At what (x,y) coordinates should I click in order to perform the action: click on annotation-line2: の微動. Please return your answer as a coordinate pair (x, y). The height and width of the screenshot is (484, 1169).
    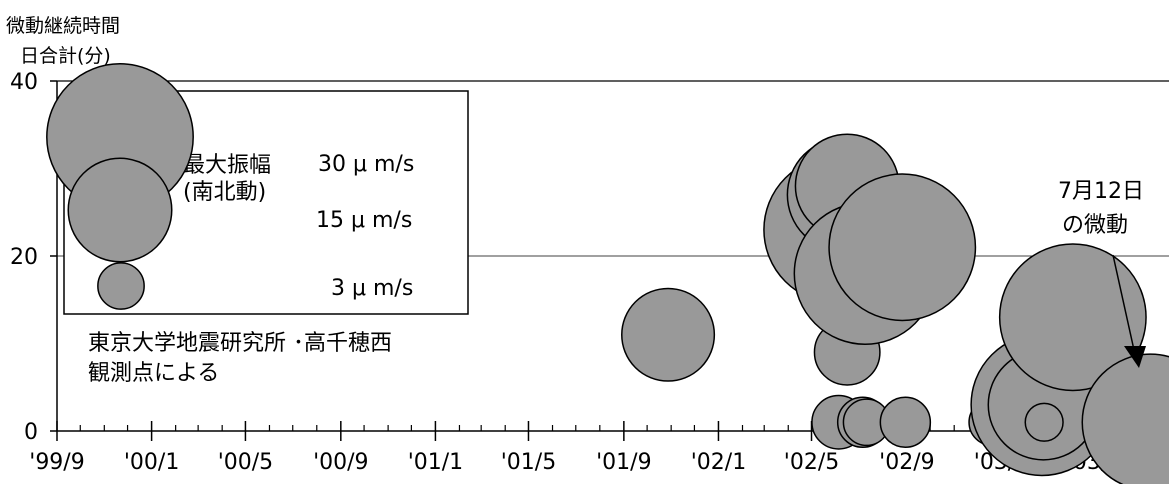
    Looking at the image, I should click on (1095, 225).